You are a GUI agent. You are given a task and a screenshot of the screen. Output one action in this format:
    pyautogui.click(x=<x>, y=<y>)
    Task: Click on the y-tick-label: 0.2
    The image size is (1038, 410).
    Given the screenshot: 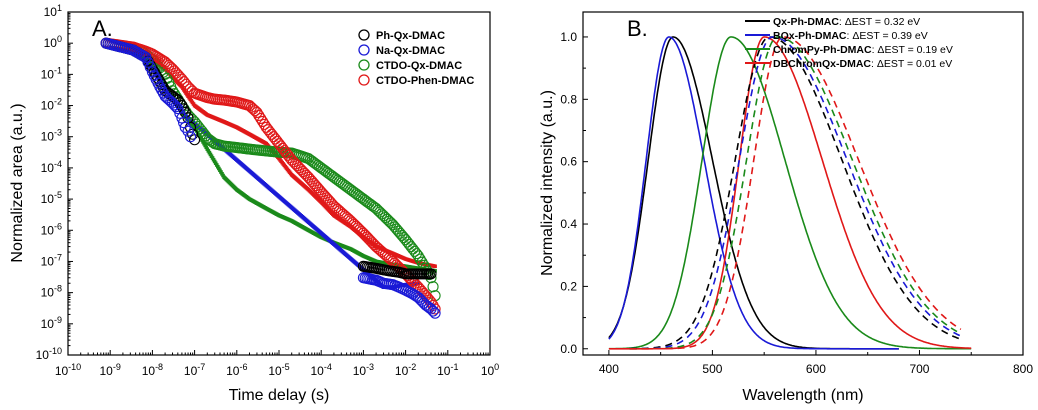 What is the action you would take?
    pyautogui.click(x=568, y=286)
    